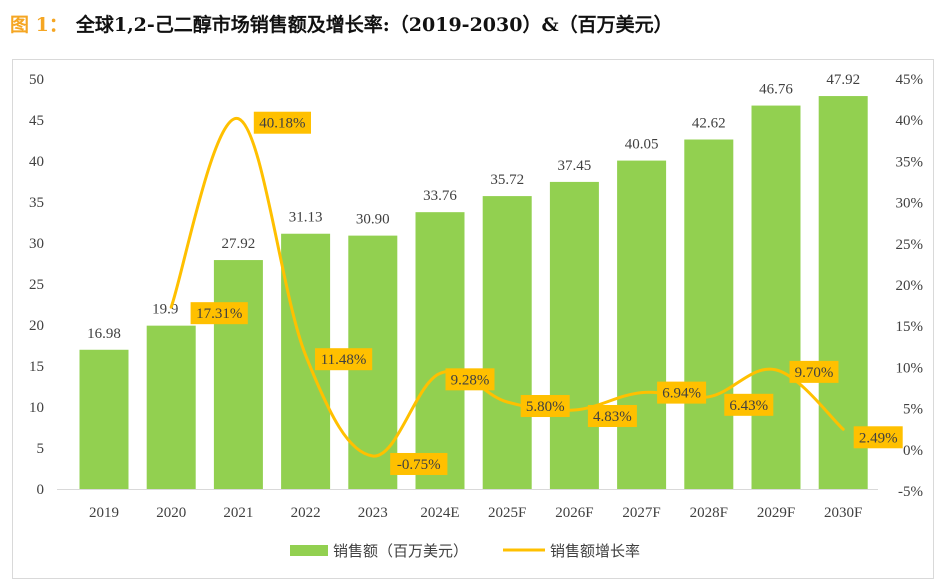 Image resolution: width=944 pixels, height=579 pixels. Describe the element at coordinates (910, 245) in the screenshot. I see `right-tick-label: 25%` at that location.